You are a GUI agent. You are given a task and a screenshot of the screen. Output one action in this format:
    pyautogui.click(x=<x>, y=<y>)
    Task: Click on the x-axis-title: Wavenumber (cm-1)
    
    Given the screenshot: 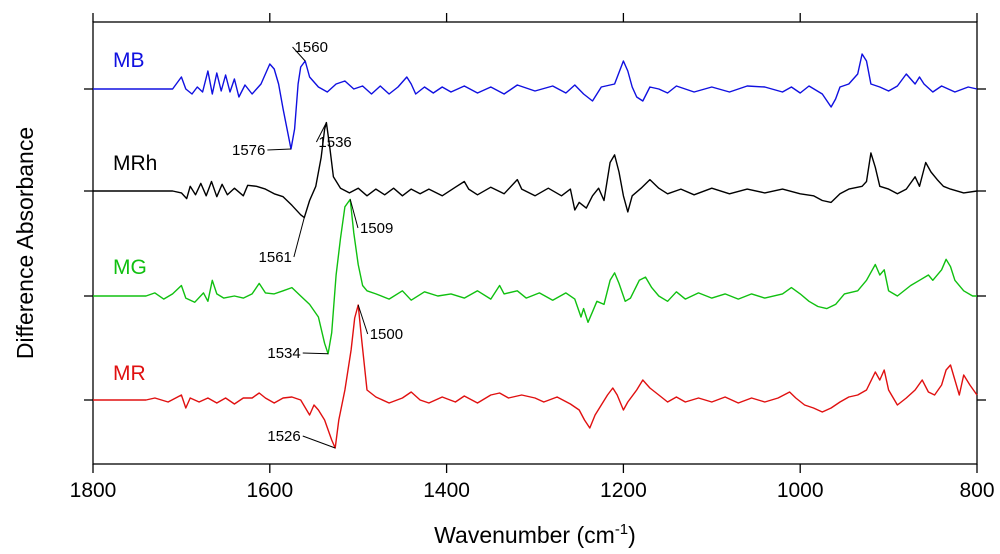 What is the action you would take?
    pyautogui.click(x=535, y=534)
    